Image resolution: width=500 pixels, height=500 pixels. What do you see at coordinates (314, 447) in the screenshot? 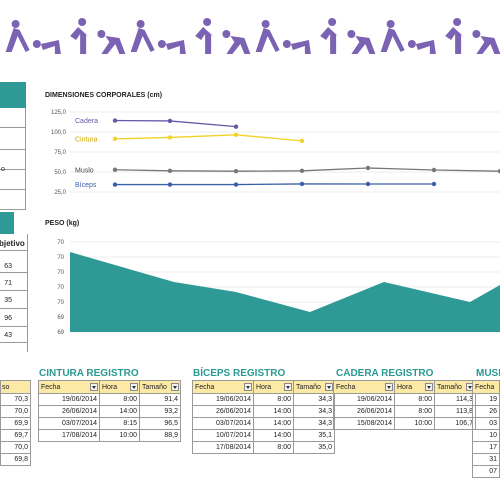
I see `tamano-cell: 35,0` at bounding box center [314, 447].